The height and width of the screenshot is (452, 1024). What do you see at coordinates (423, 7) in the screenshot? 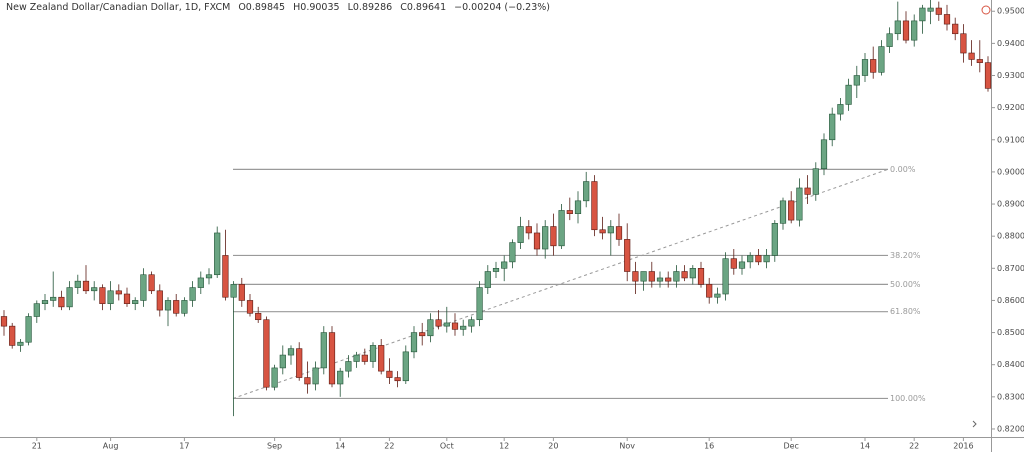
I see `ohlc-close: C0.89641` at bounding box center [423, 7].